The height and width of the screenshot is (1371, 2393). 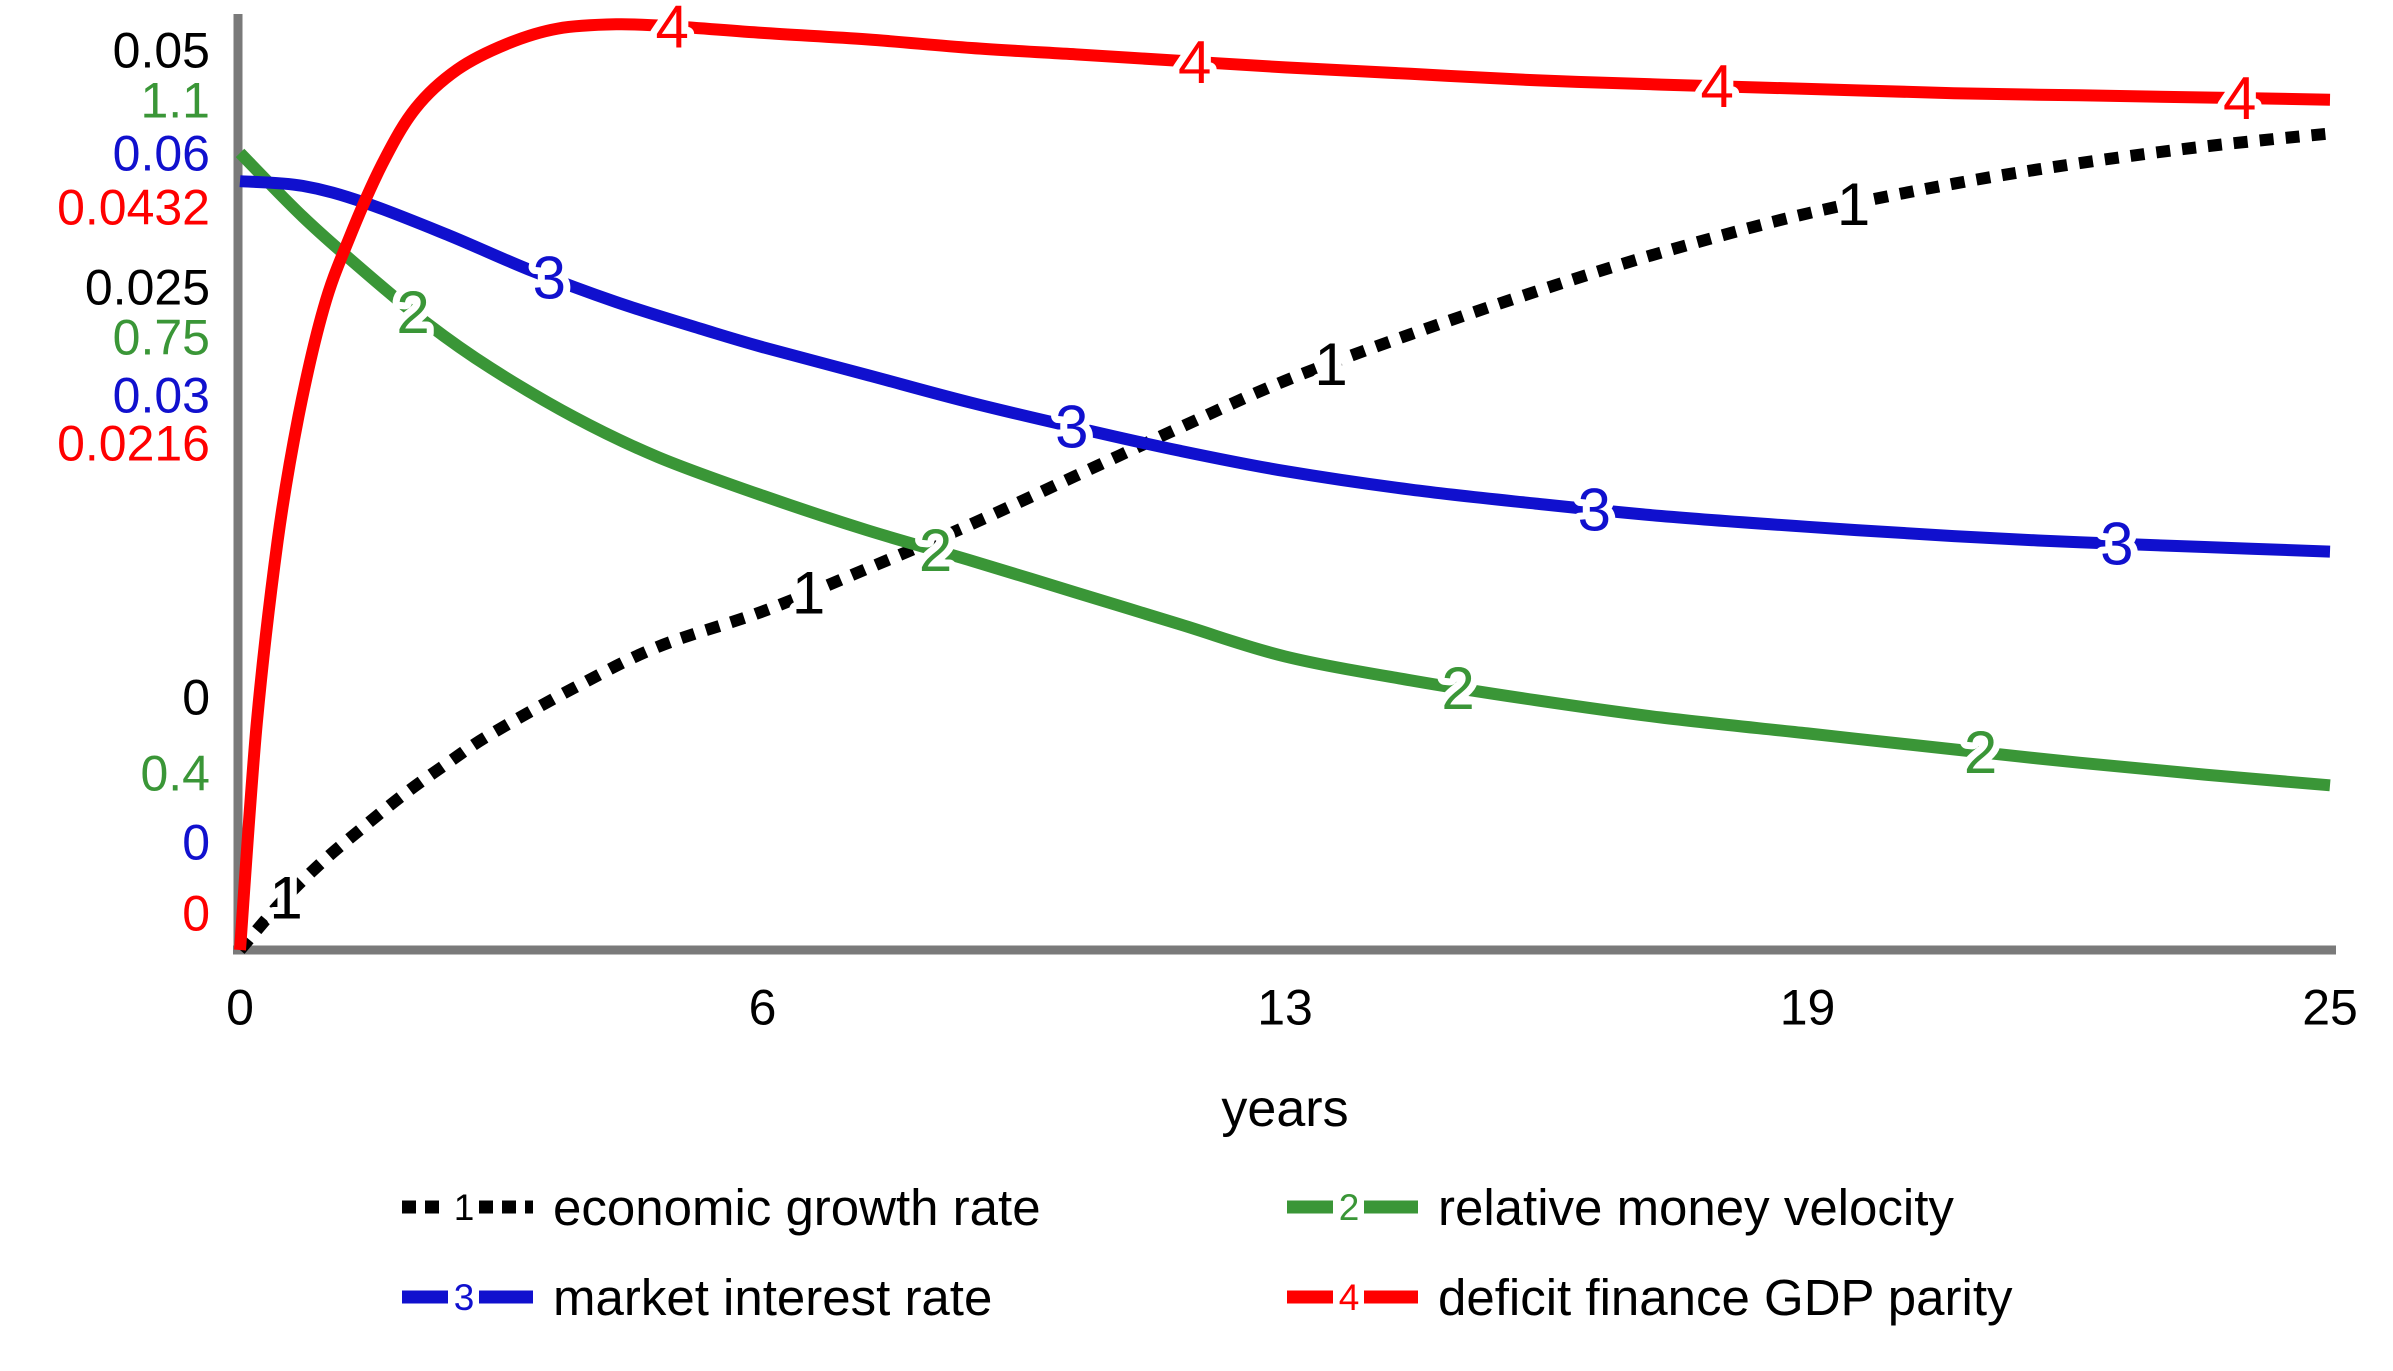 I want to click on x-tick-label: 13, so click(x=1285, y=1008).